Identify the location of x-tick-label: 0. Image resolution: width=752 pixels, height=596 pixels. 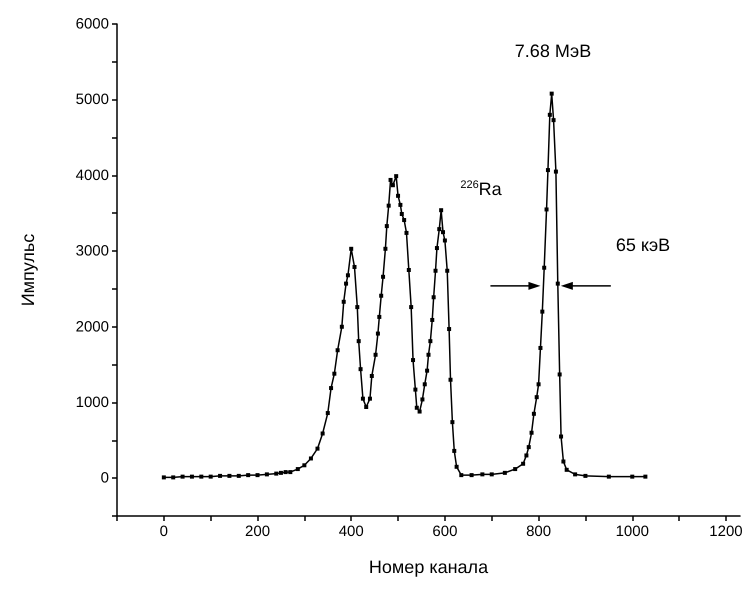
(164, 531).